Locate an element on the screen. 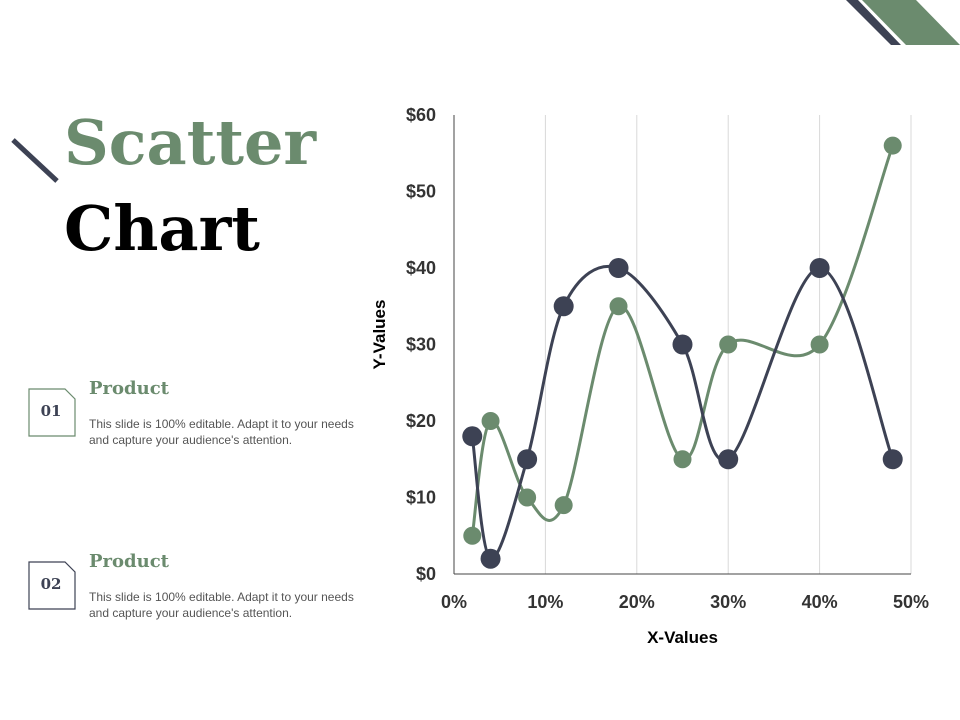 The height and width of the screenshot is (720, 960). corner-decoration is located at coordinates (903, 22).